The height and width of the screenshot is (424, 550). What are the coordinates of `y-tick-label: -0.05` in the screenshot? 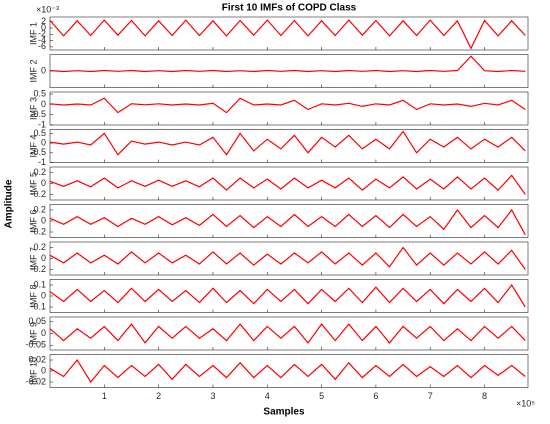 It's located at (35, 345).